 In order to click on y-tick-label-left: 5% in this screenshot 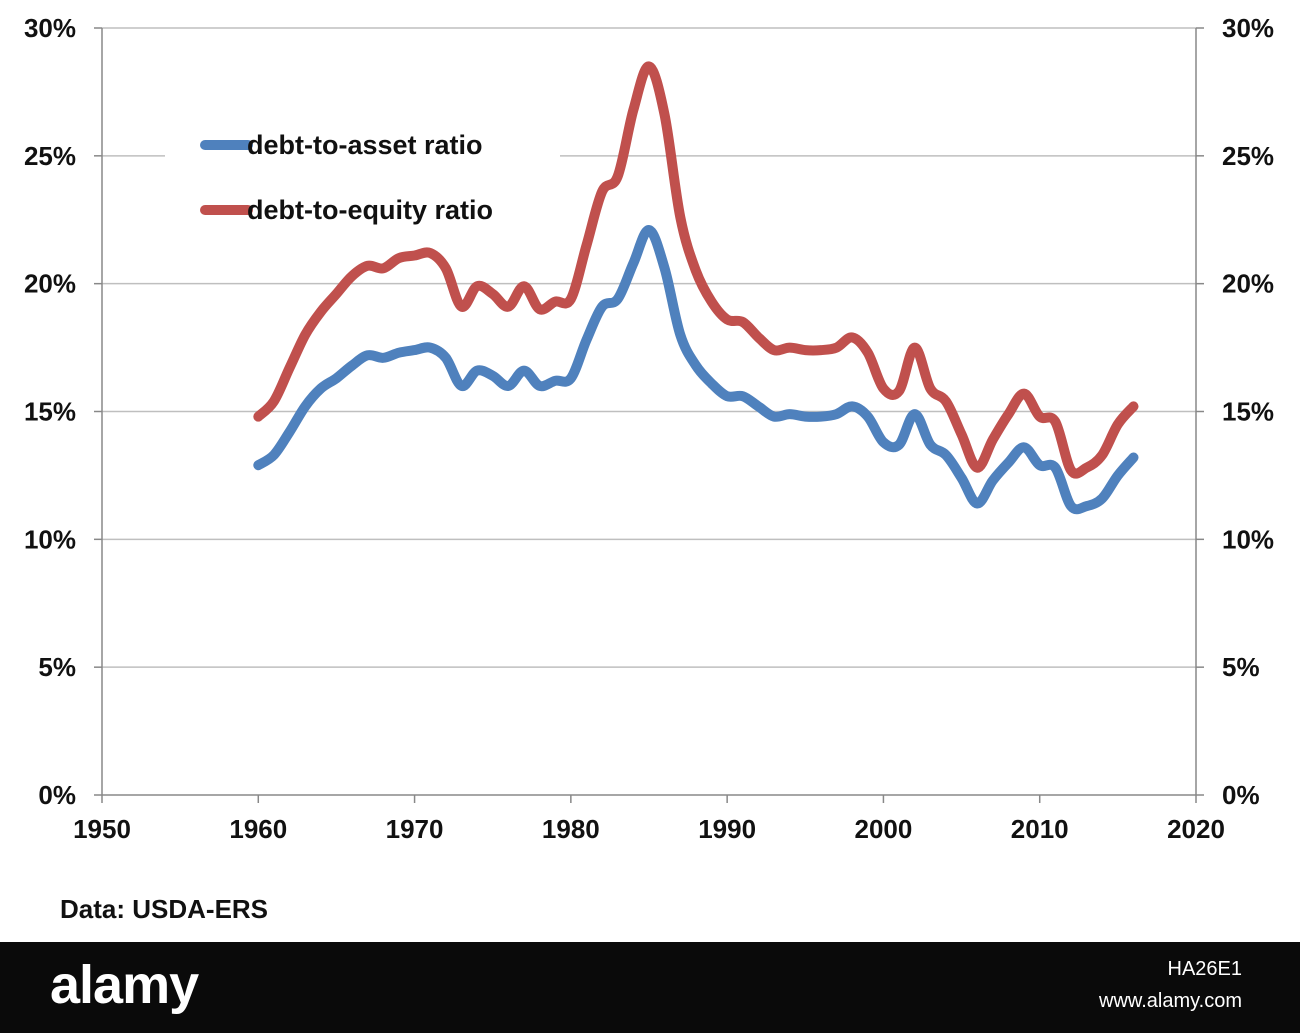, I will do `click(57, 667)`.